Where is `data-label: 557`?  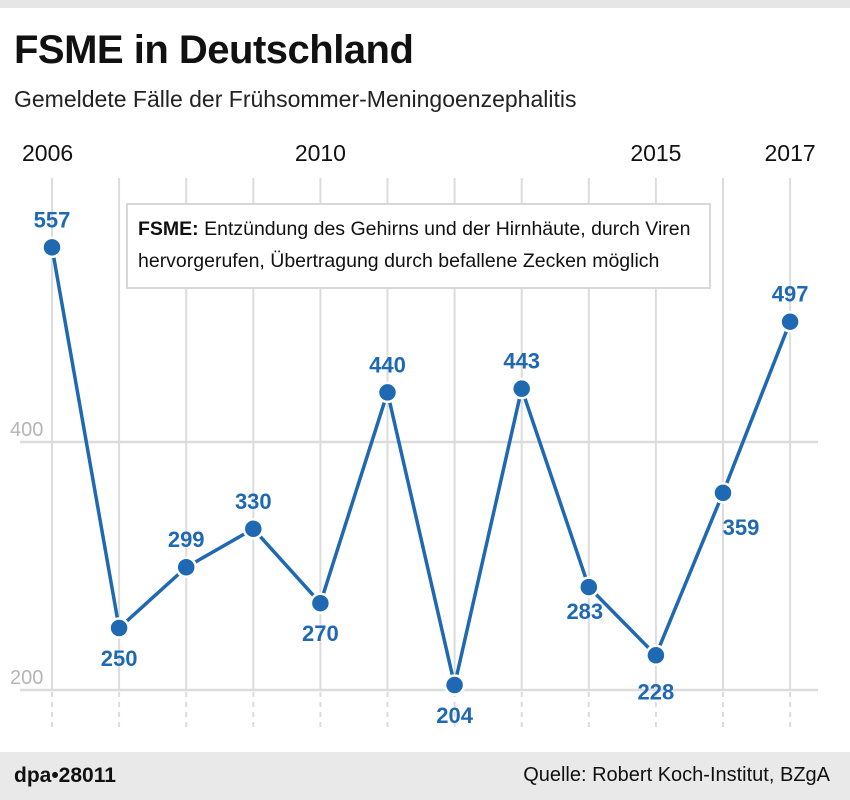
data-label: 557 is located at coordinates (52, 219).